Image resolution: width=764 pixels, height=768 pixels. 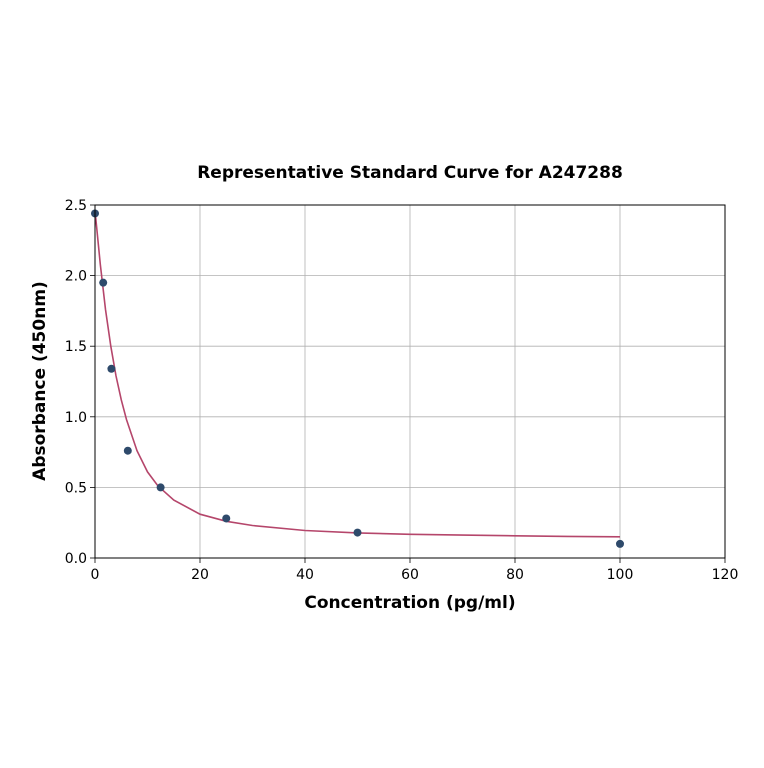 I want to click on x-tick-label: 80, so click(x=515, y=575).